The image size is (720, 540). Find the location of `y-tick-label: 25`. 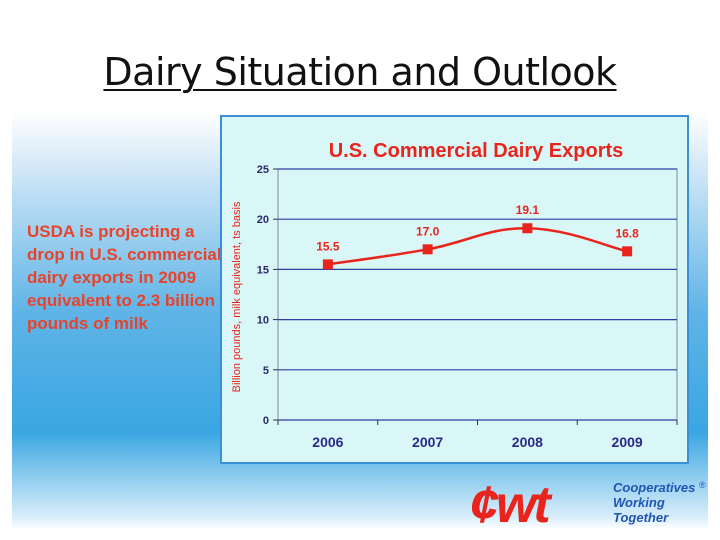

y-tick-label: 25 is located at coordinates (263, 170).